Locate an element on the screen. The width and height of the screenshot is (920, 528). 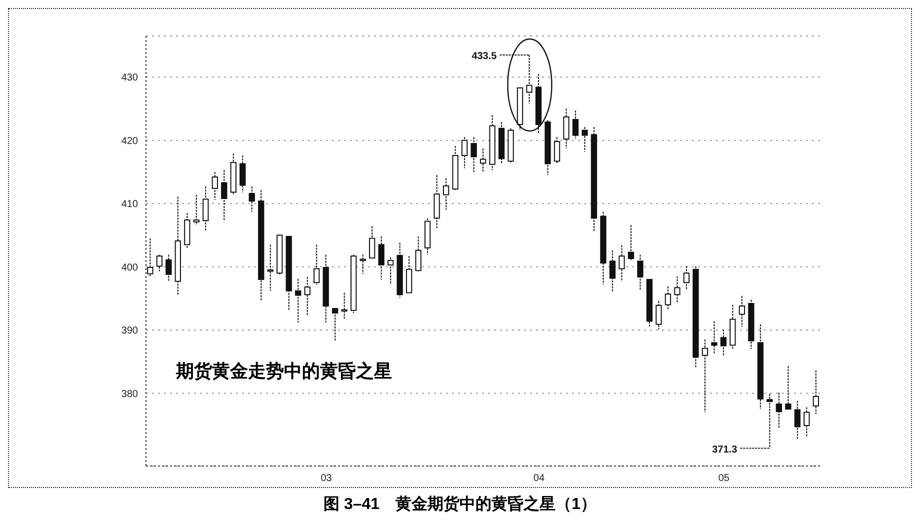
y-tick-label: 410 is located at coordinates (129, 204).